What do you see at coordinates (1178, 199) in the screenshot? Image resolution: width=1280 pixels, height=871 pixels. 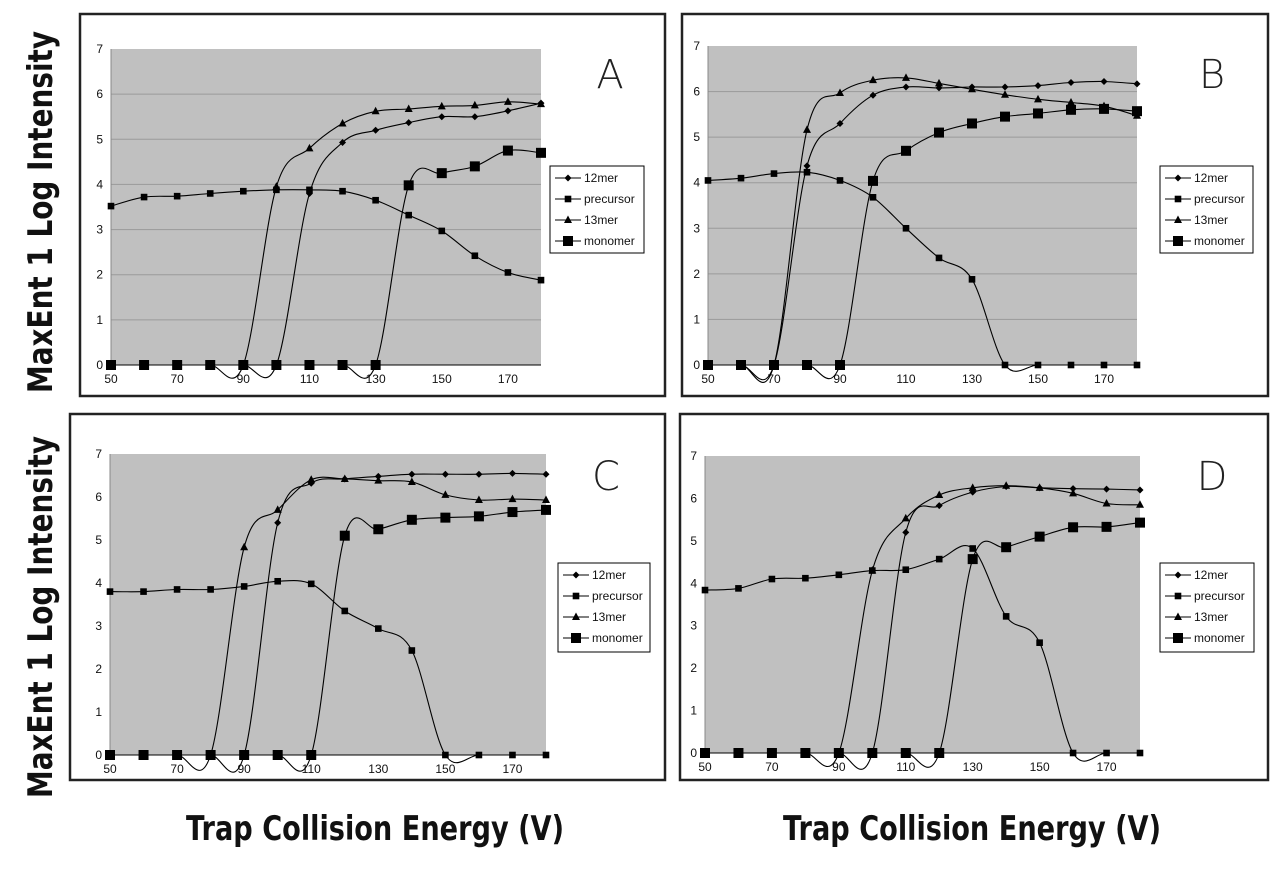 I see `legend-marker-precursor` at bounding box center [1178, 199].